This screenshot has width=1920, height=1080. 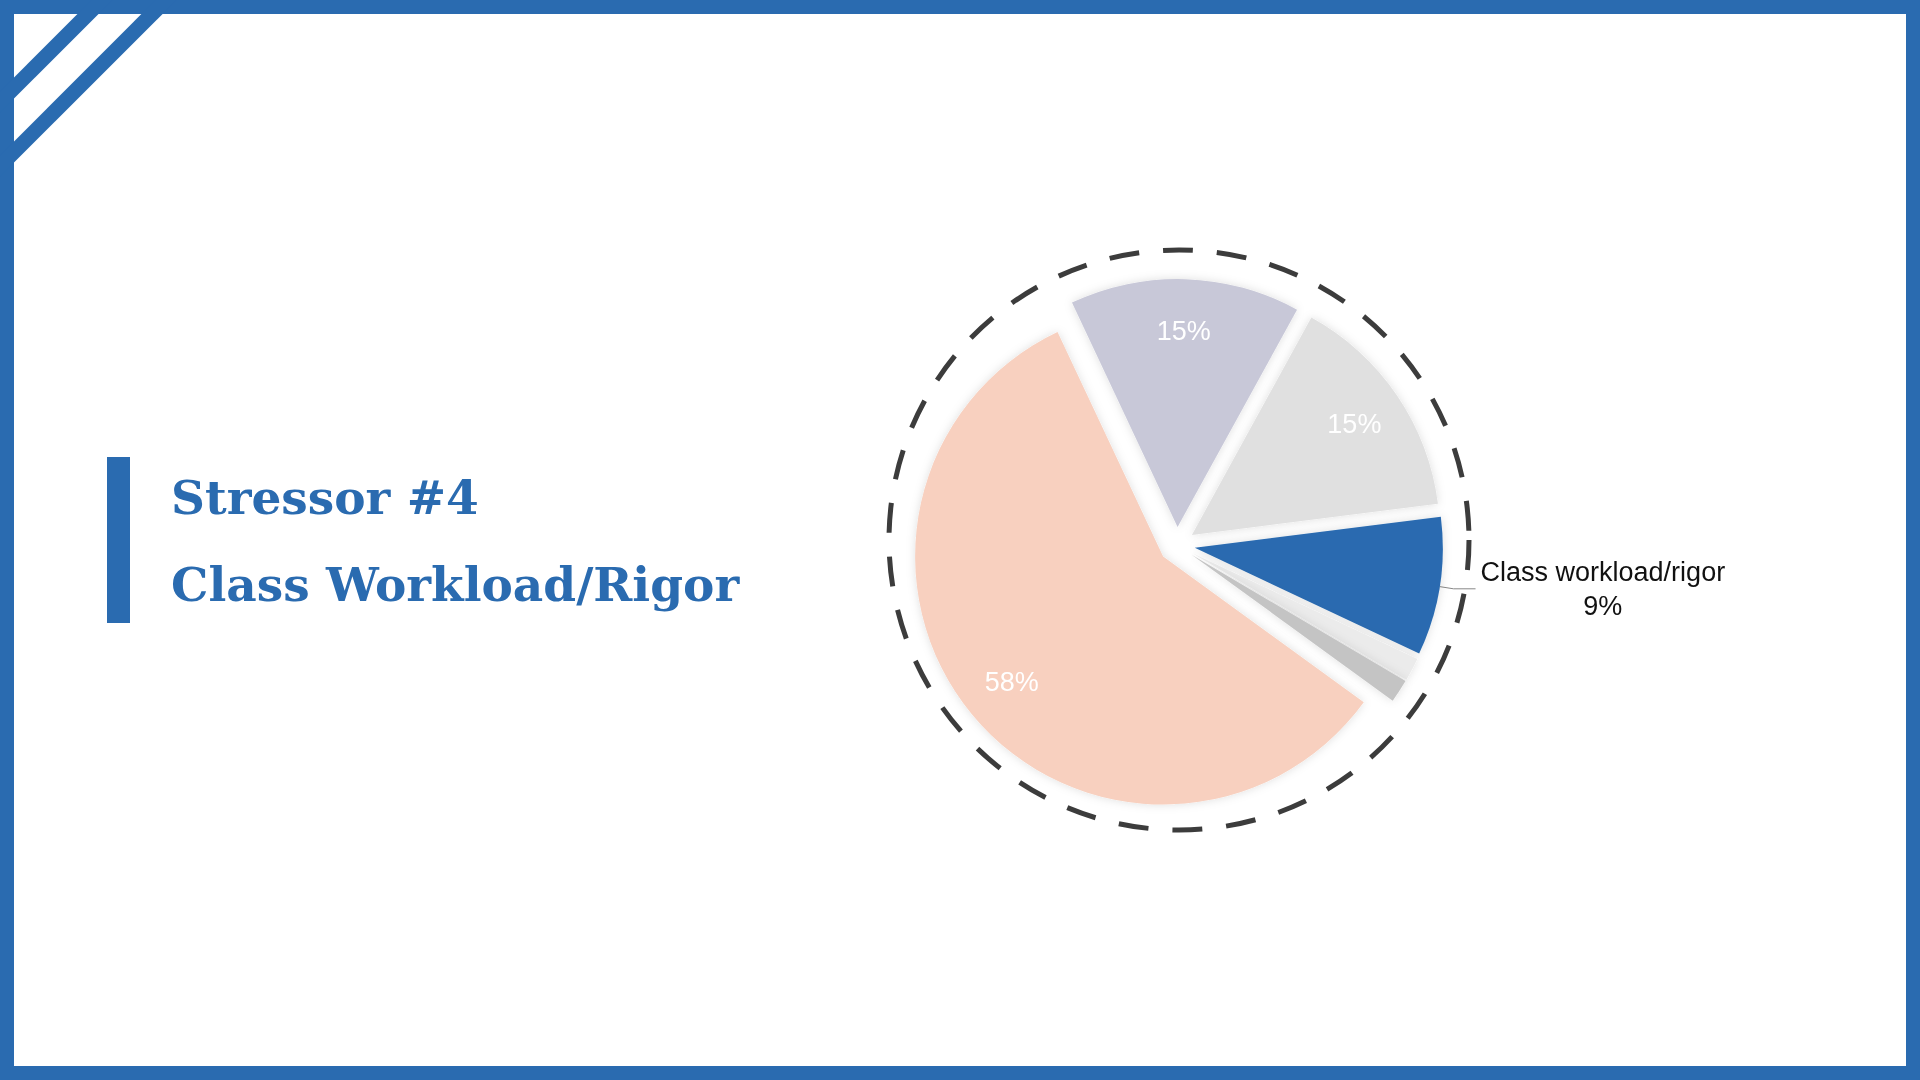 I want to click on text: Class Workload/Rigor, so click(x=455, y=585).